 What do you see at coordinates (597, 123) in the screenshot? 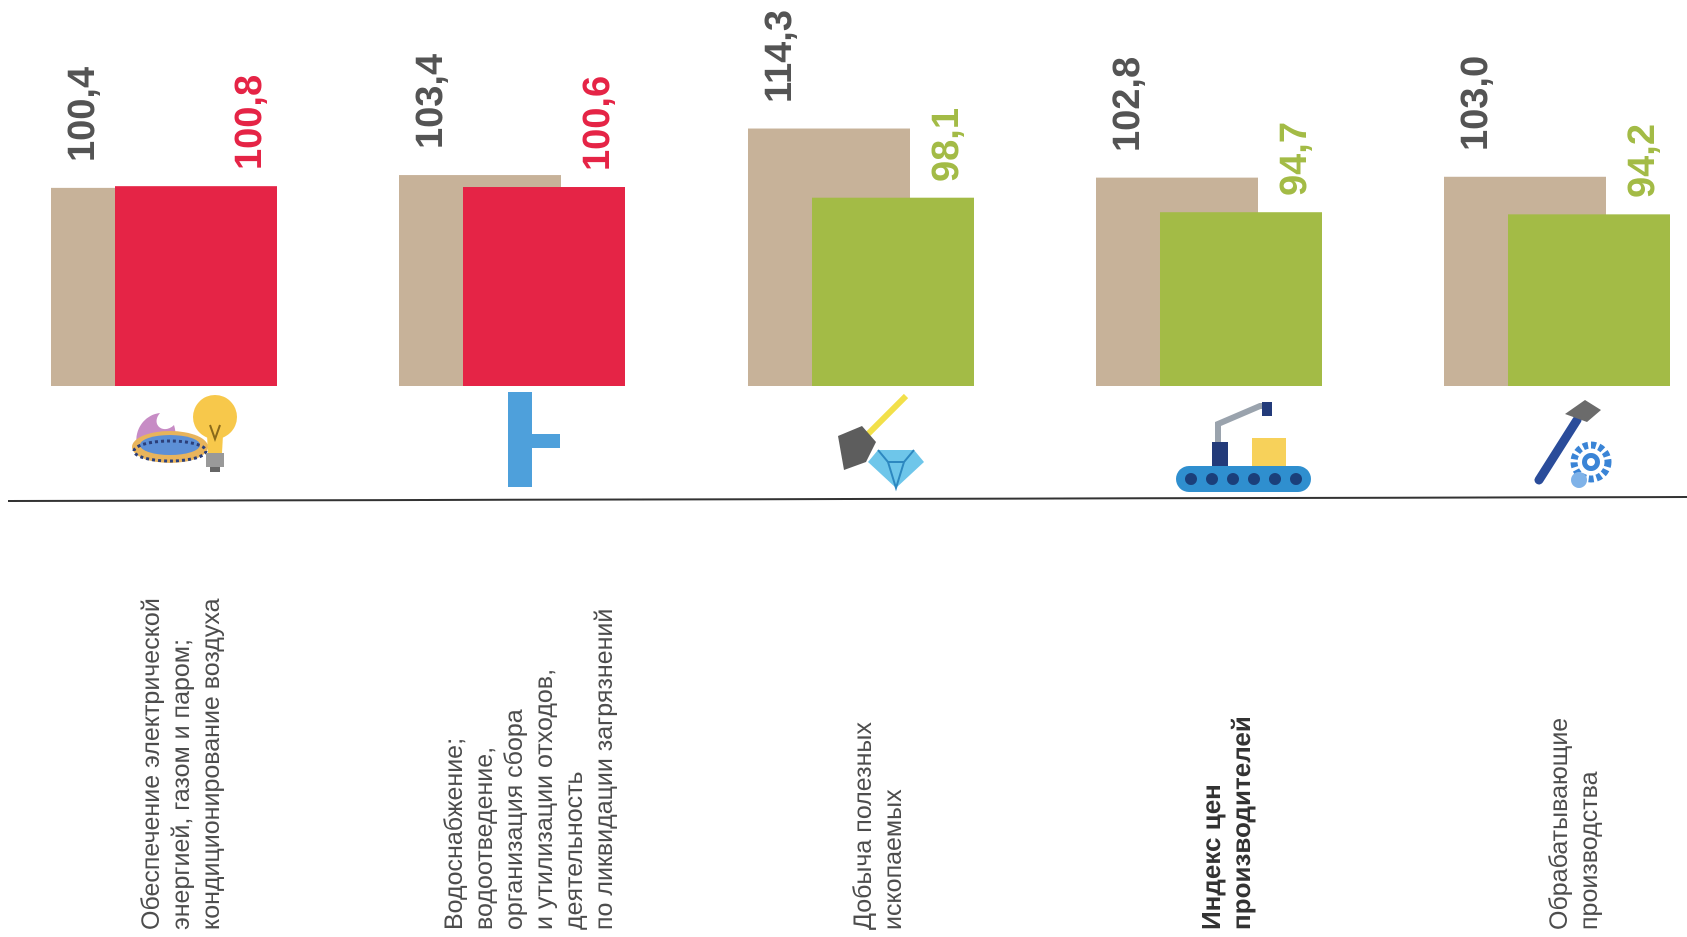
I see `value-label-series2-1: 100,6` at bounding box center [597, 123].